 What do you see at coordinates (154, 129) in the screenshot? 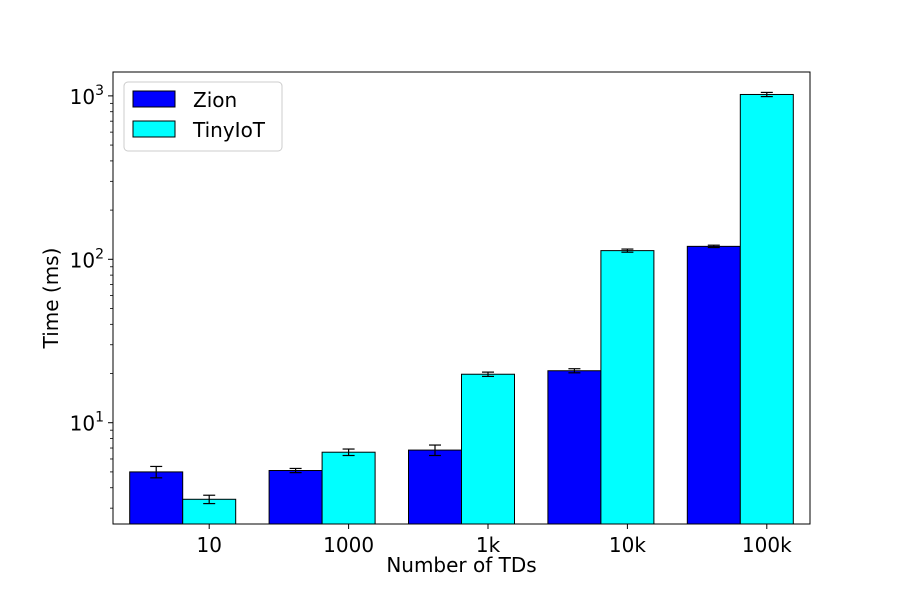
I see `legend-swatch-tinyiot` at bounding box center [154, 129].